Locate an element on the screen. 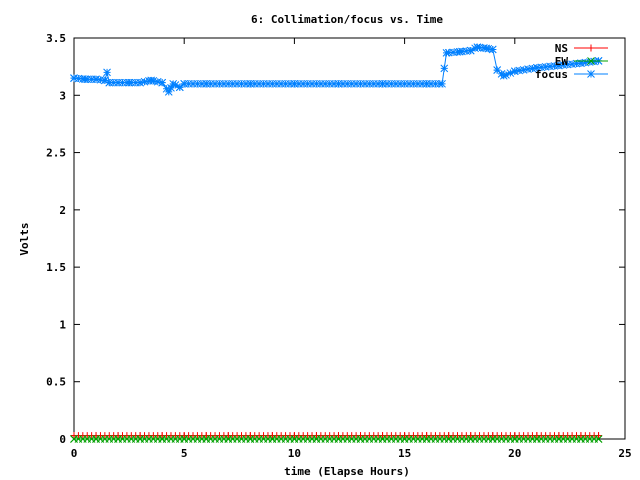 Image resolution: width=640 pixels, height=480 pixels. series-ew-marker is located at coordinates (598, 439).